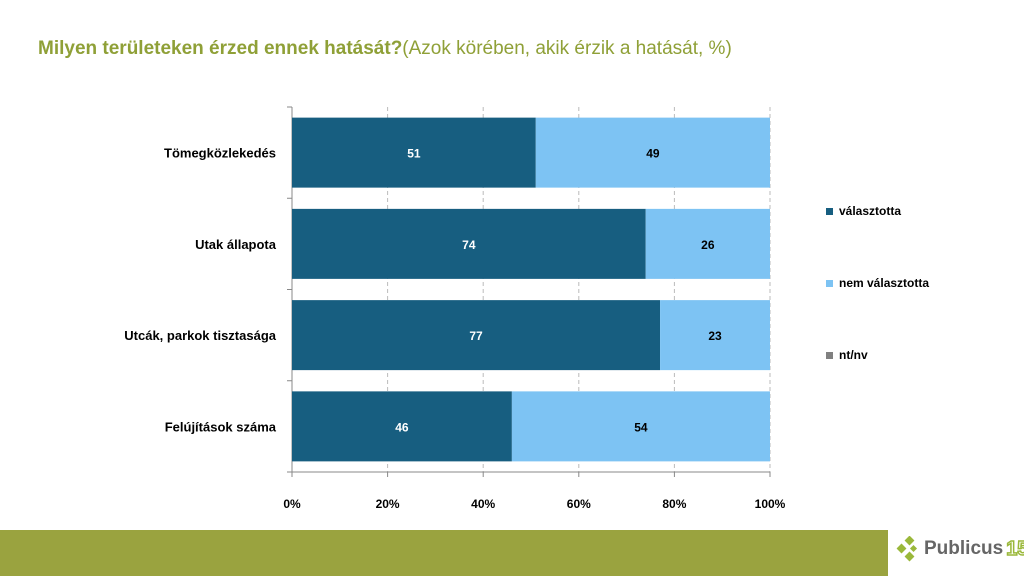 This screenshot has width=1024, height=576. Describe the element at coordinates (200, 335) in the screenshot. I see `category-label: Utcák, parkok tisztasága` at that location.